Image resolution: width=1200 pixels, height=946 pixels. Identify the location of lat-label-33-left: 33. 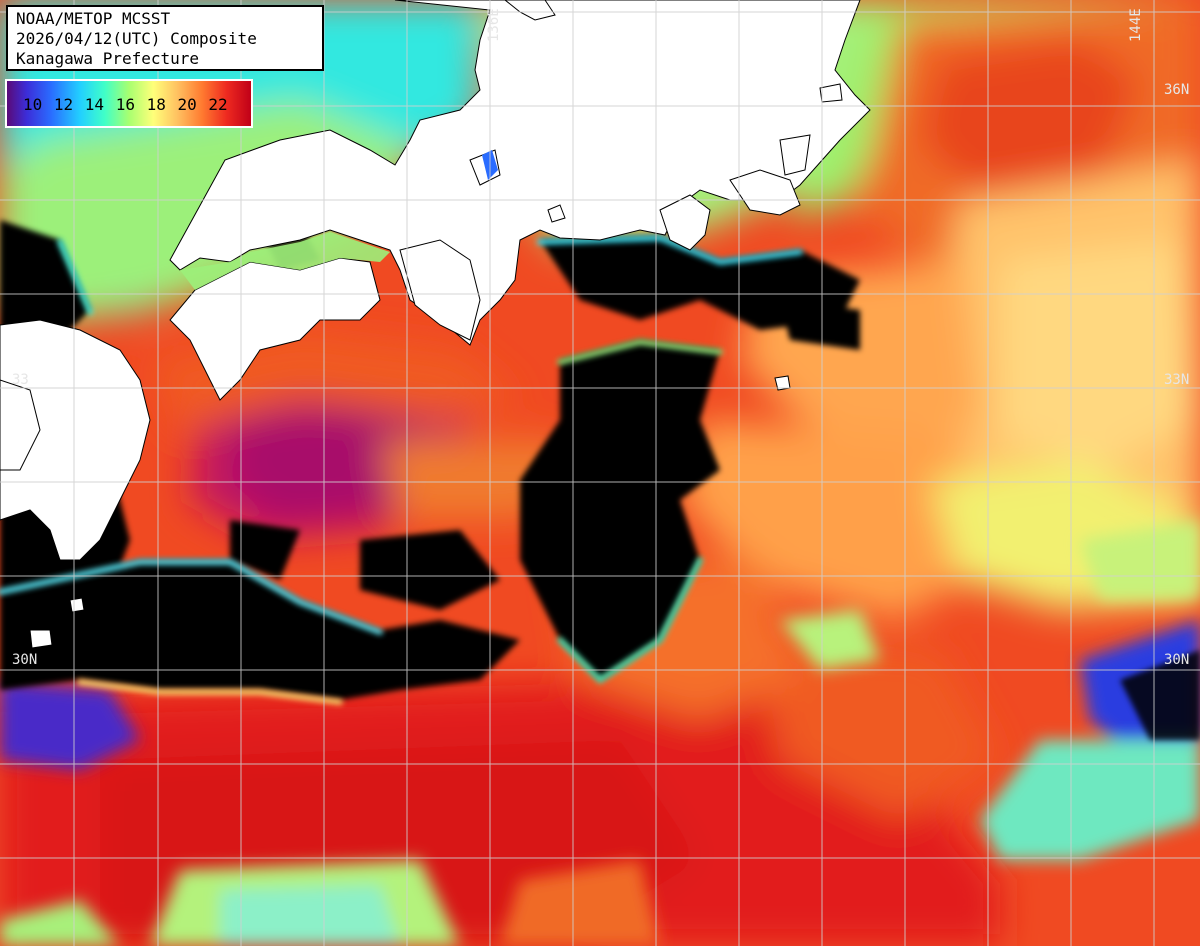
(20, 380).